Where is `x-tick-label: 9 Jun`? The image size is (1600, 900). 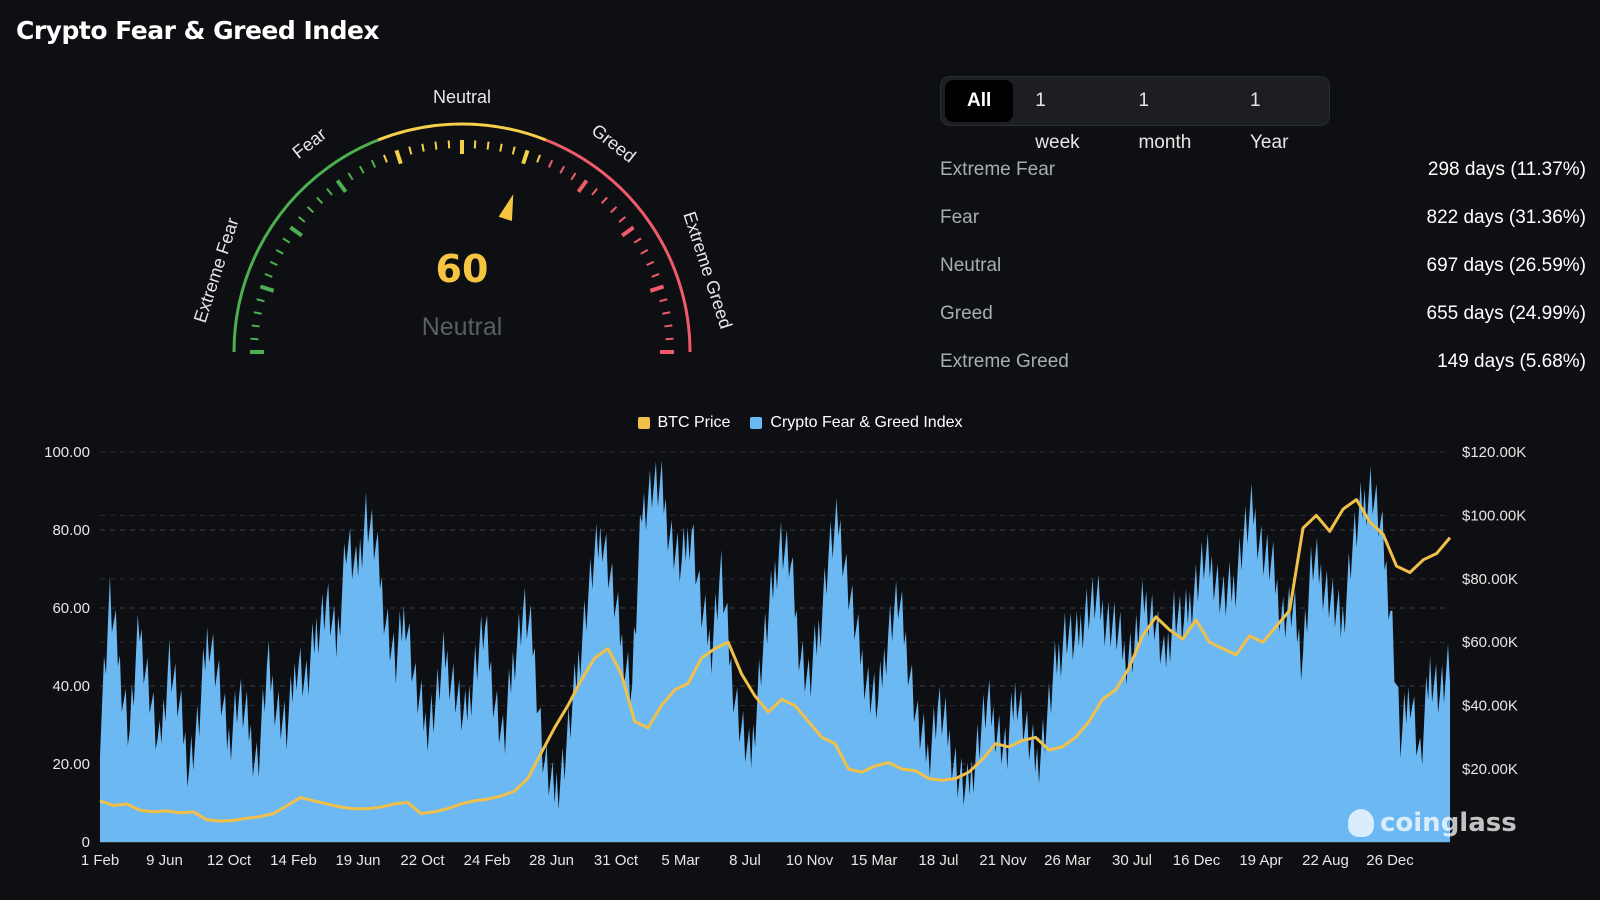
x-tick-label: 9 Jun is located at coordinates (164, 860).